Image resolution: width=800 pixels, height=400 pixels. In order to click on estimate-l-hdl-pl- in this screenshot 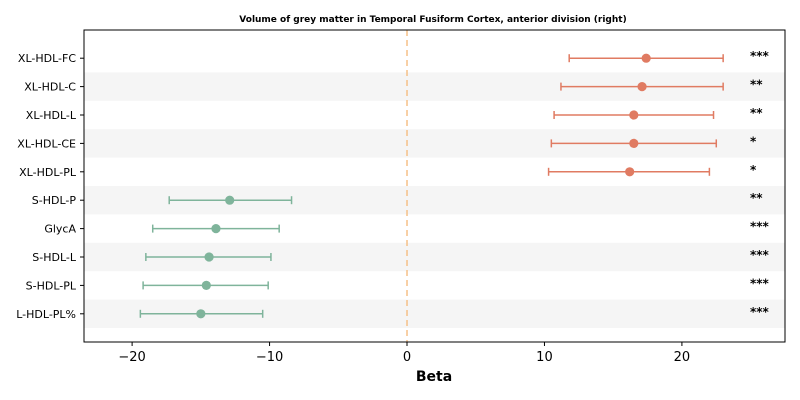, I will do `click(201, 314)`.